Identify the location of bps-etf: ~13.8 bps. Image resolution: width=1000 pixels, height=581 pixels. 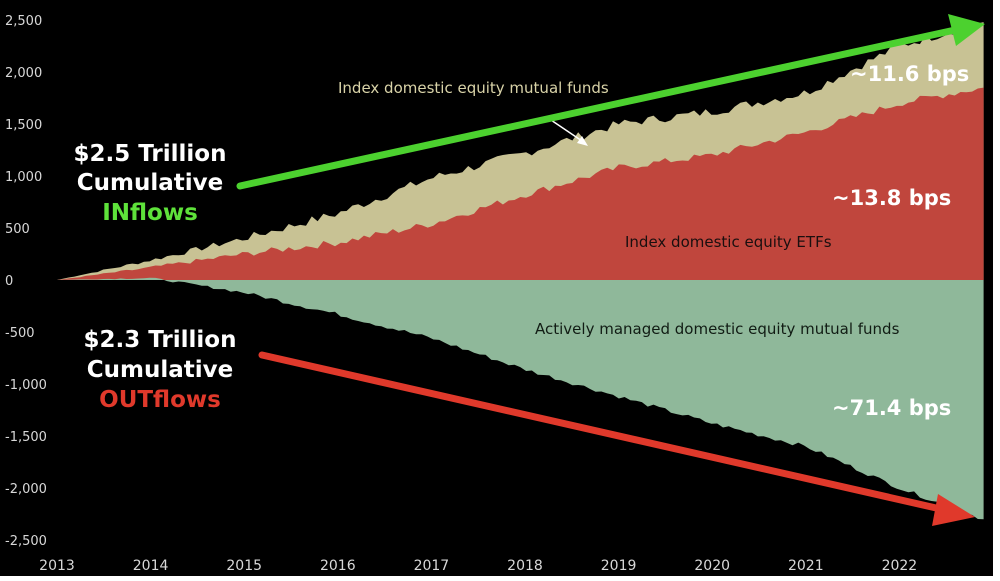
(891, 198).